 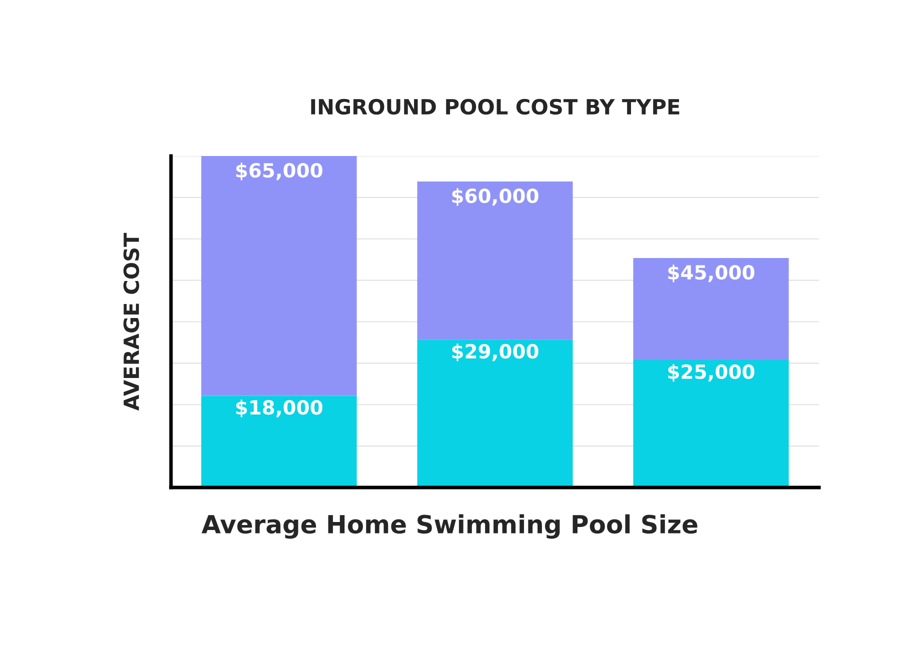 I want to click on total-label: $60,000, so click(x=495, y=197).